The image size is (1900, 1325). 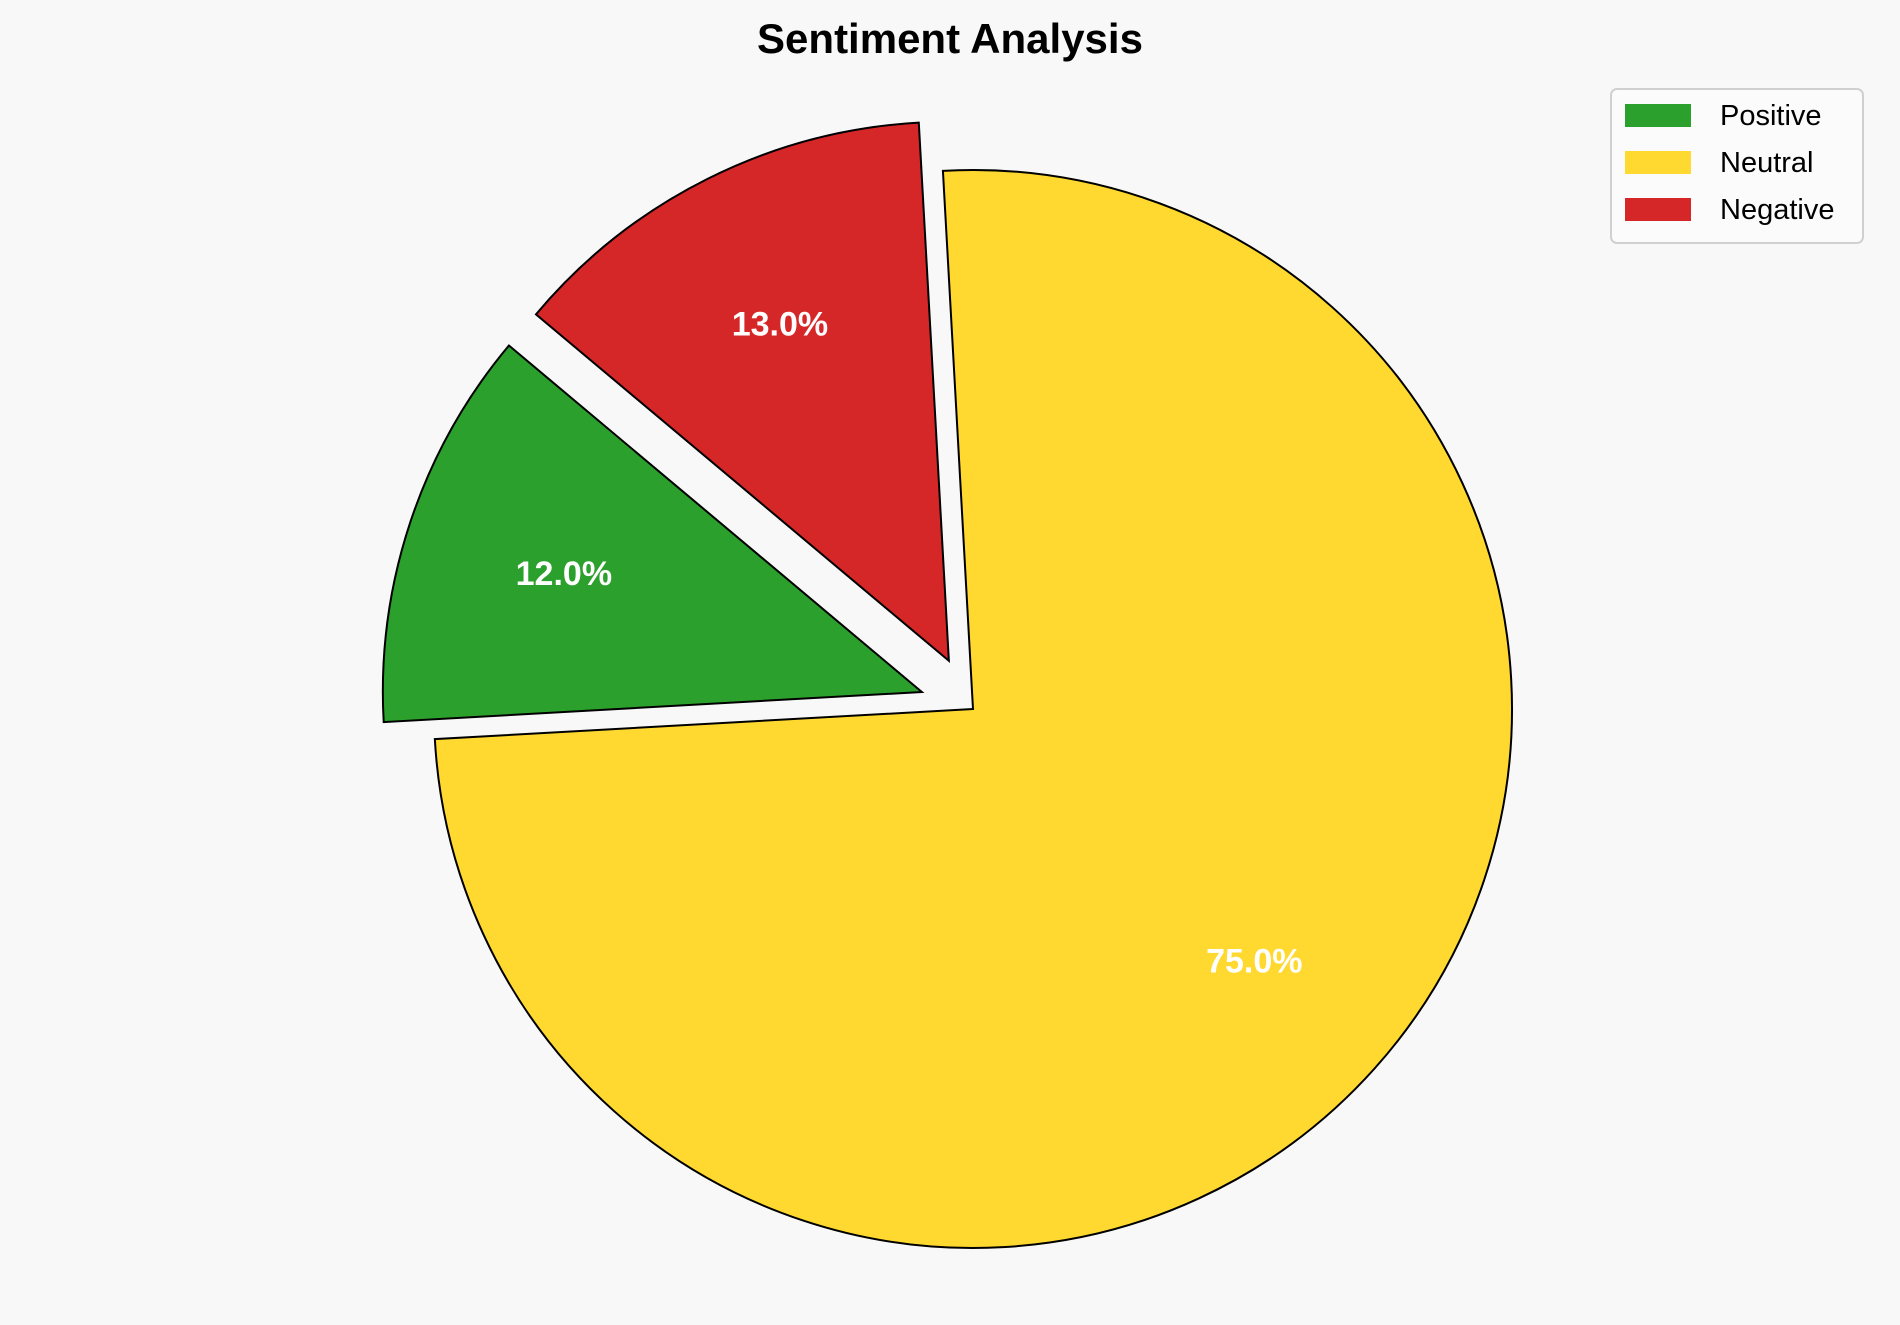 What do you see at coordinates (564, 574) in the screenshot?
I see `slice-label-positive: 12.0%` at bounding box center [564, 574].